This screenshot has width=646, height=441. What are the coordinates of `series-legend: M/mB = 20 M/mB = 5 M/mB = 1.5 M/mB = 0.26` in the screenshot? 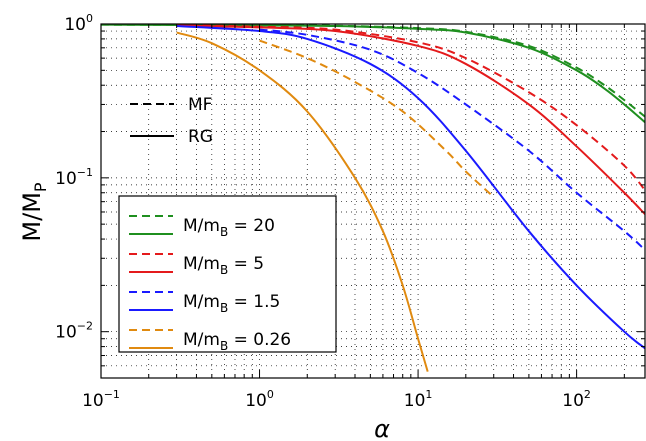 It's located at (227, 274).